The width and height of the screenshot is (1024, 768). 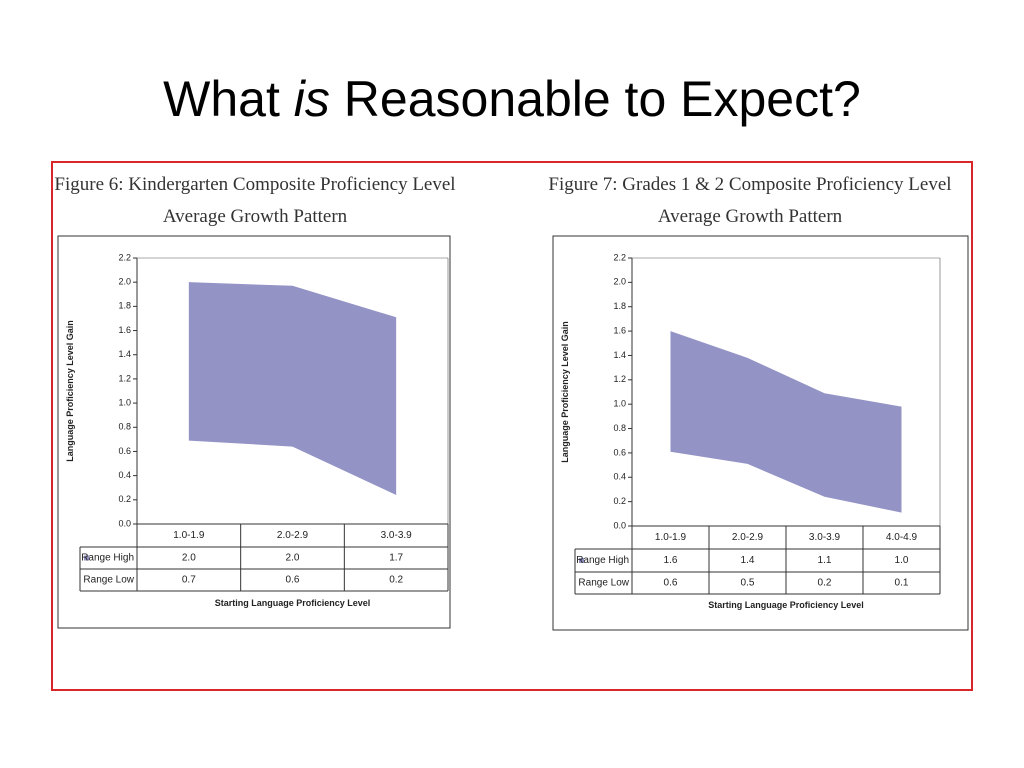 I want to click on title-emphasis: is, so click(x=312, y=99).